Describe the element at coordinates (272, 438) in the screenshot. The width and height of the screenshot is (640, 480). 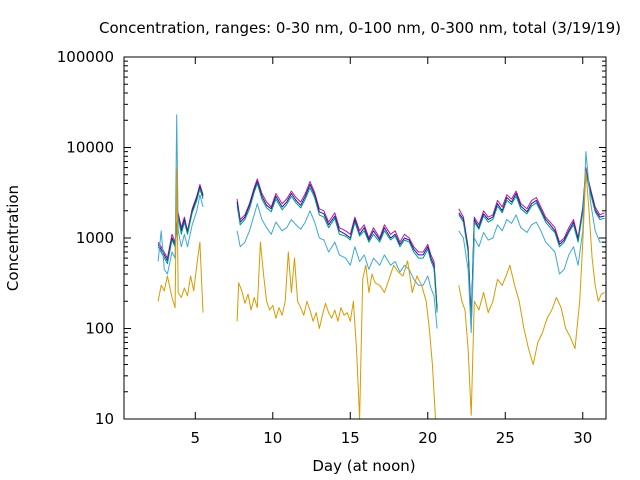
I see `x-tick-label: 10` at that location.